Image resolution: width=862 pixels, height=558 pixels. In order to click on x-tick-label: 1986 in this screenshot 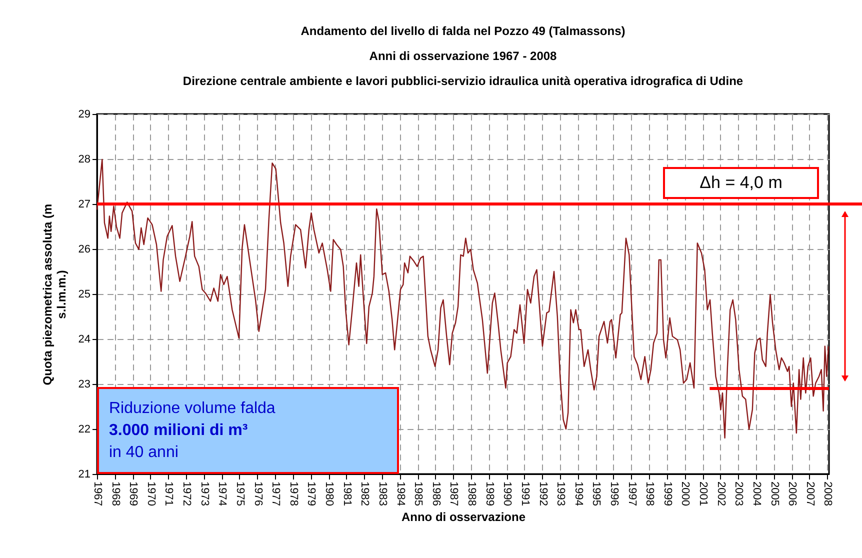, I will do `click(436, 494)`.